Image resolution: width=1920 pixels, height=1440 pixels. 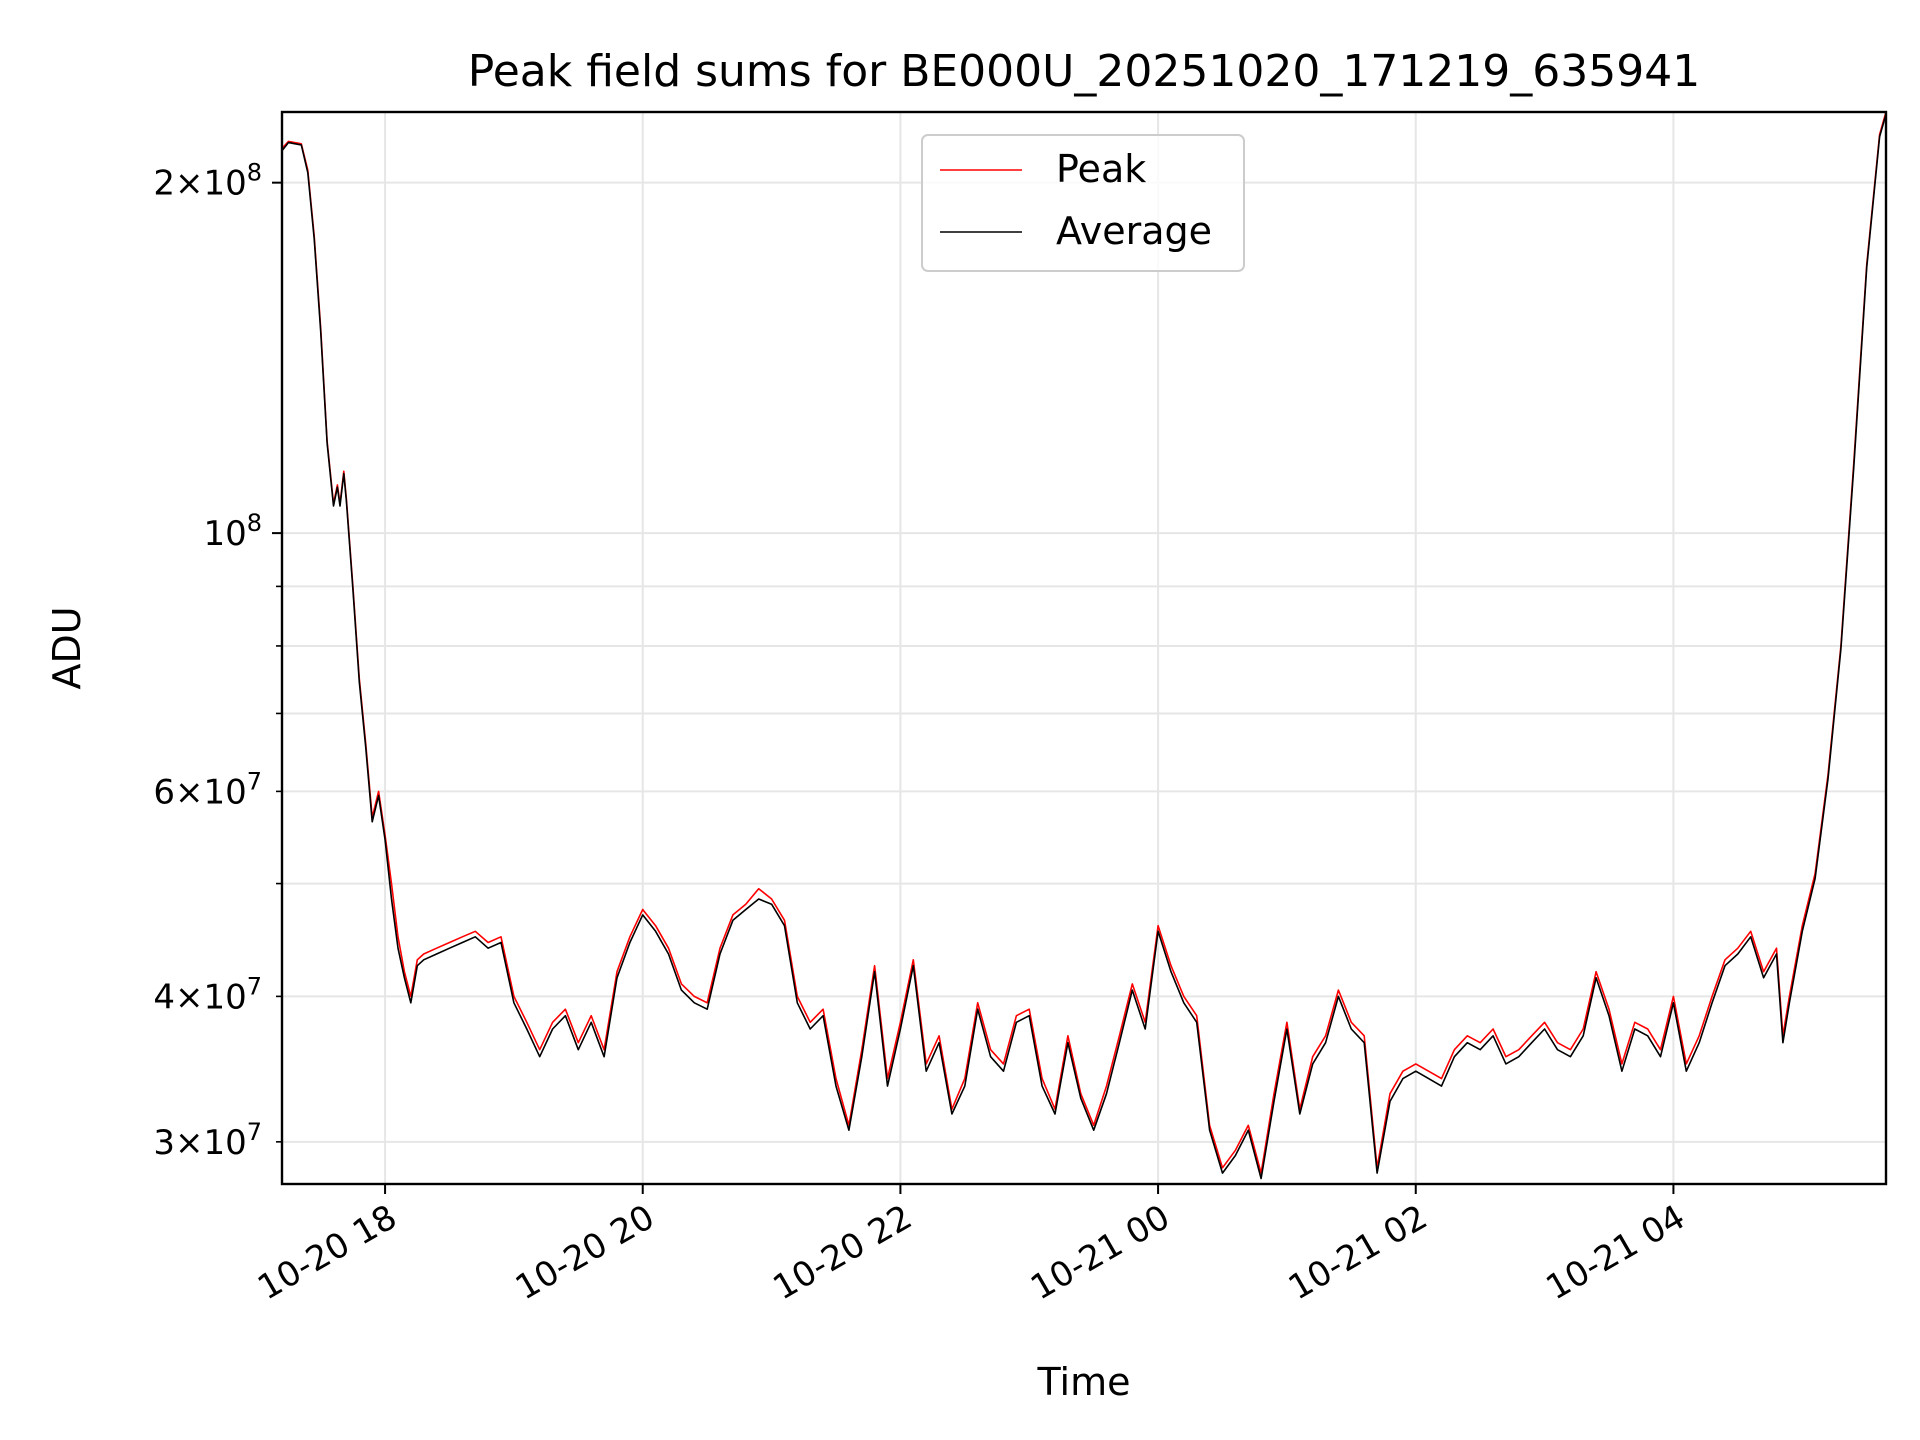 What do you see at coordinates (67, 647) in the screenshot?
I see `y-axis-label: ADU` at bounding box center [67, 647].